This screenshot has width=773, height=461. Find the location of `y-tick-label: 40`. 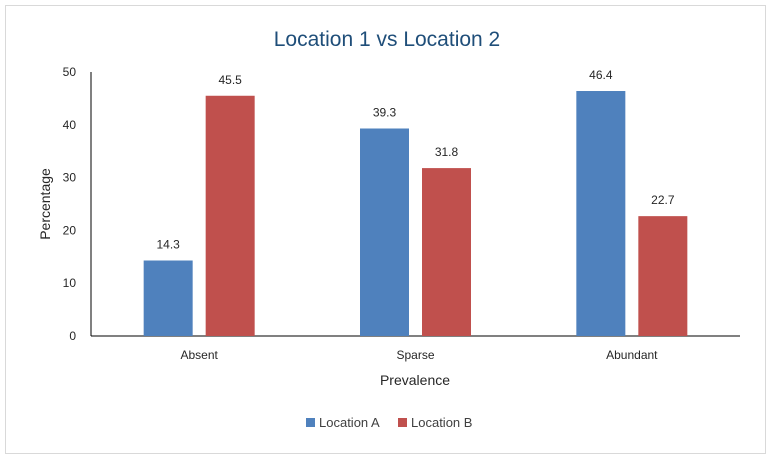

y-tick-label: 40 is located at coordinates (70, 125).